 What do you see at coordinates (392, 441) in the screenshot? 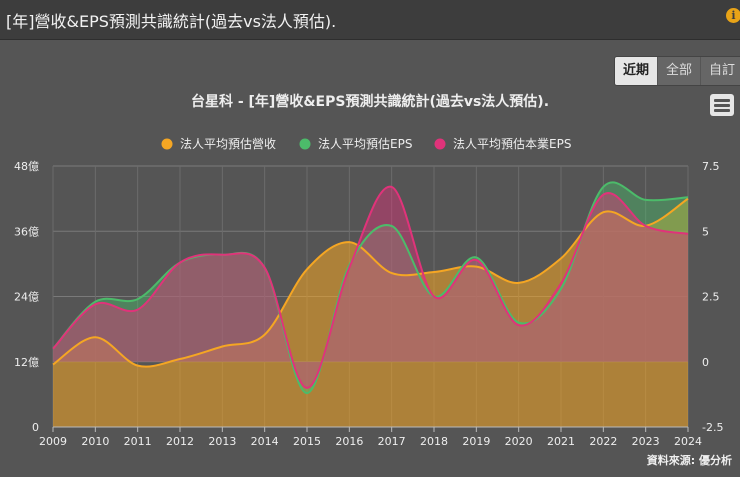
I see `x-tick-label: 2017` at bounding box center [392, 441].